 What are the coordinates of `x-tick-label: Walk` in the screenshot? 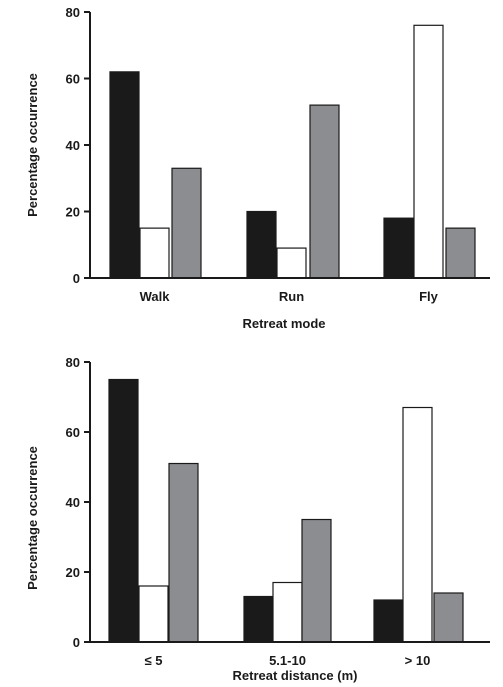 It's located at (155, 296).